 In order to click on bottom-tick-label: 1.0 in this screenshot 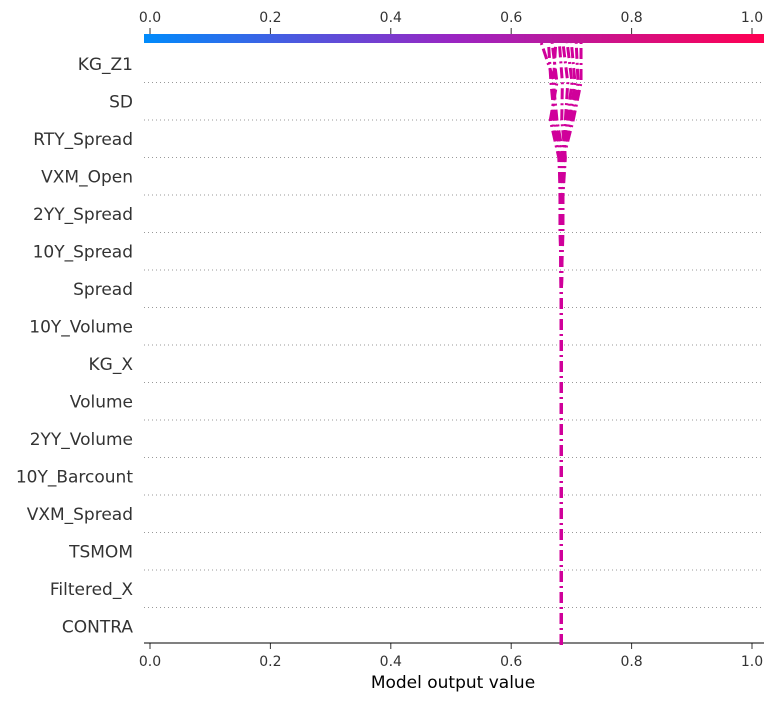, I will do `click(752, 662)`.